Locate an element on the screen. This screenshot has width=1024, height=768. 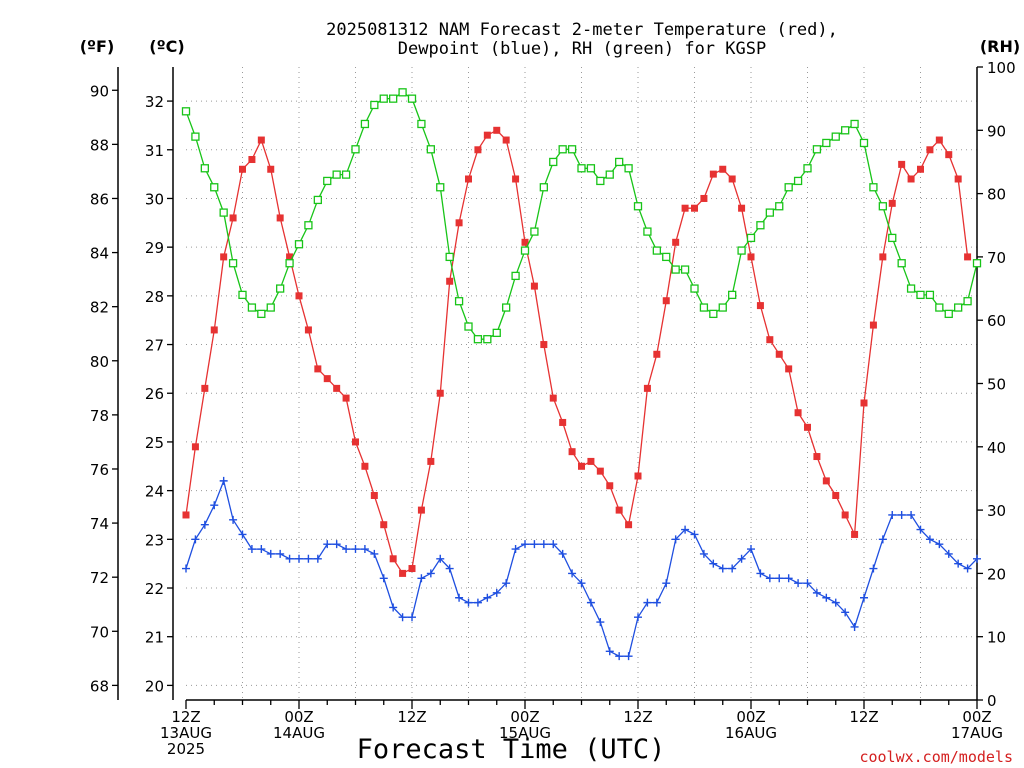
x-tick-label: 00Z 14AUG is located at coordinates (299, 725).